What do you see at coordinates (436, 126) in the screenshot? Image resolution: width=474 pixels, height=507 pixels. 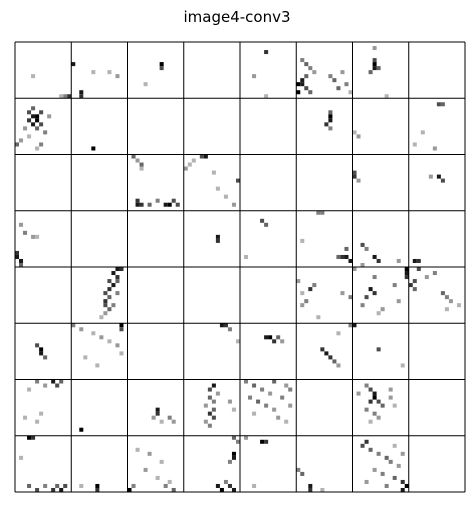 I see `feature-map-tile-r1-c7` at bounding box center [436, 126].